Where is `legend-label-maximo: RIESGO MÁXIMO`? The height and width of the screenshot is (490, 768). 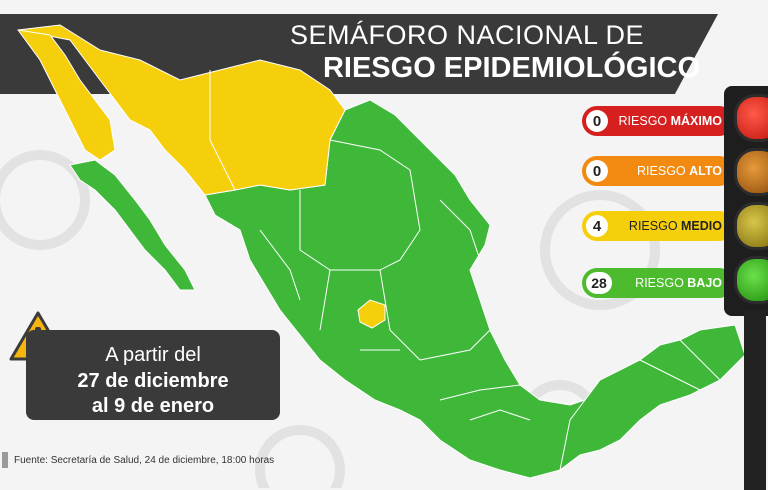 legend-label-maximo: RIESGO MÁXIMO is located at coordinates (670, 121).